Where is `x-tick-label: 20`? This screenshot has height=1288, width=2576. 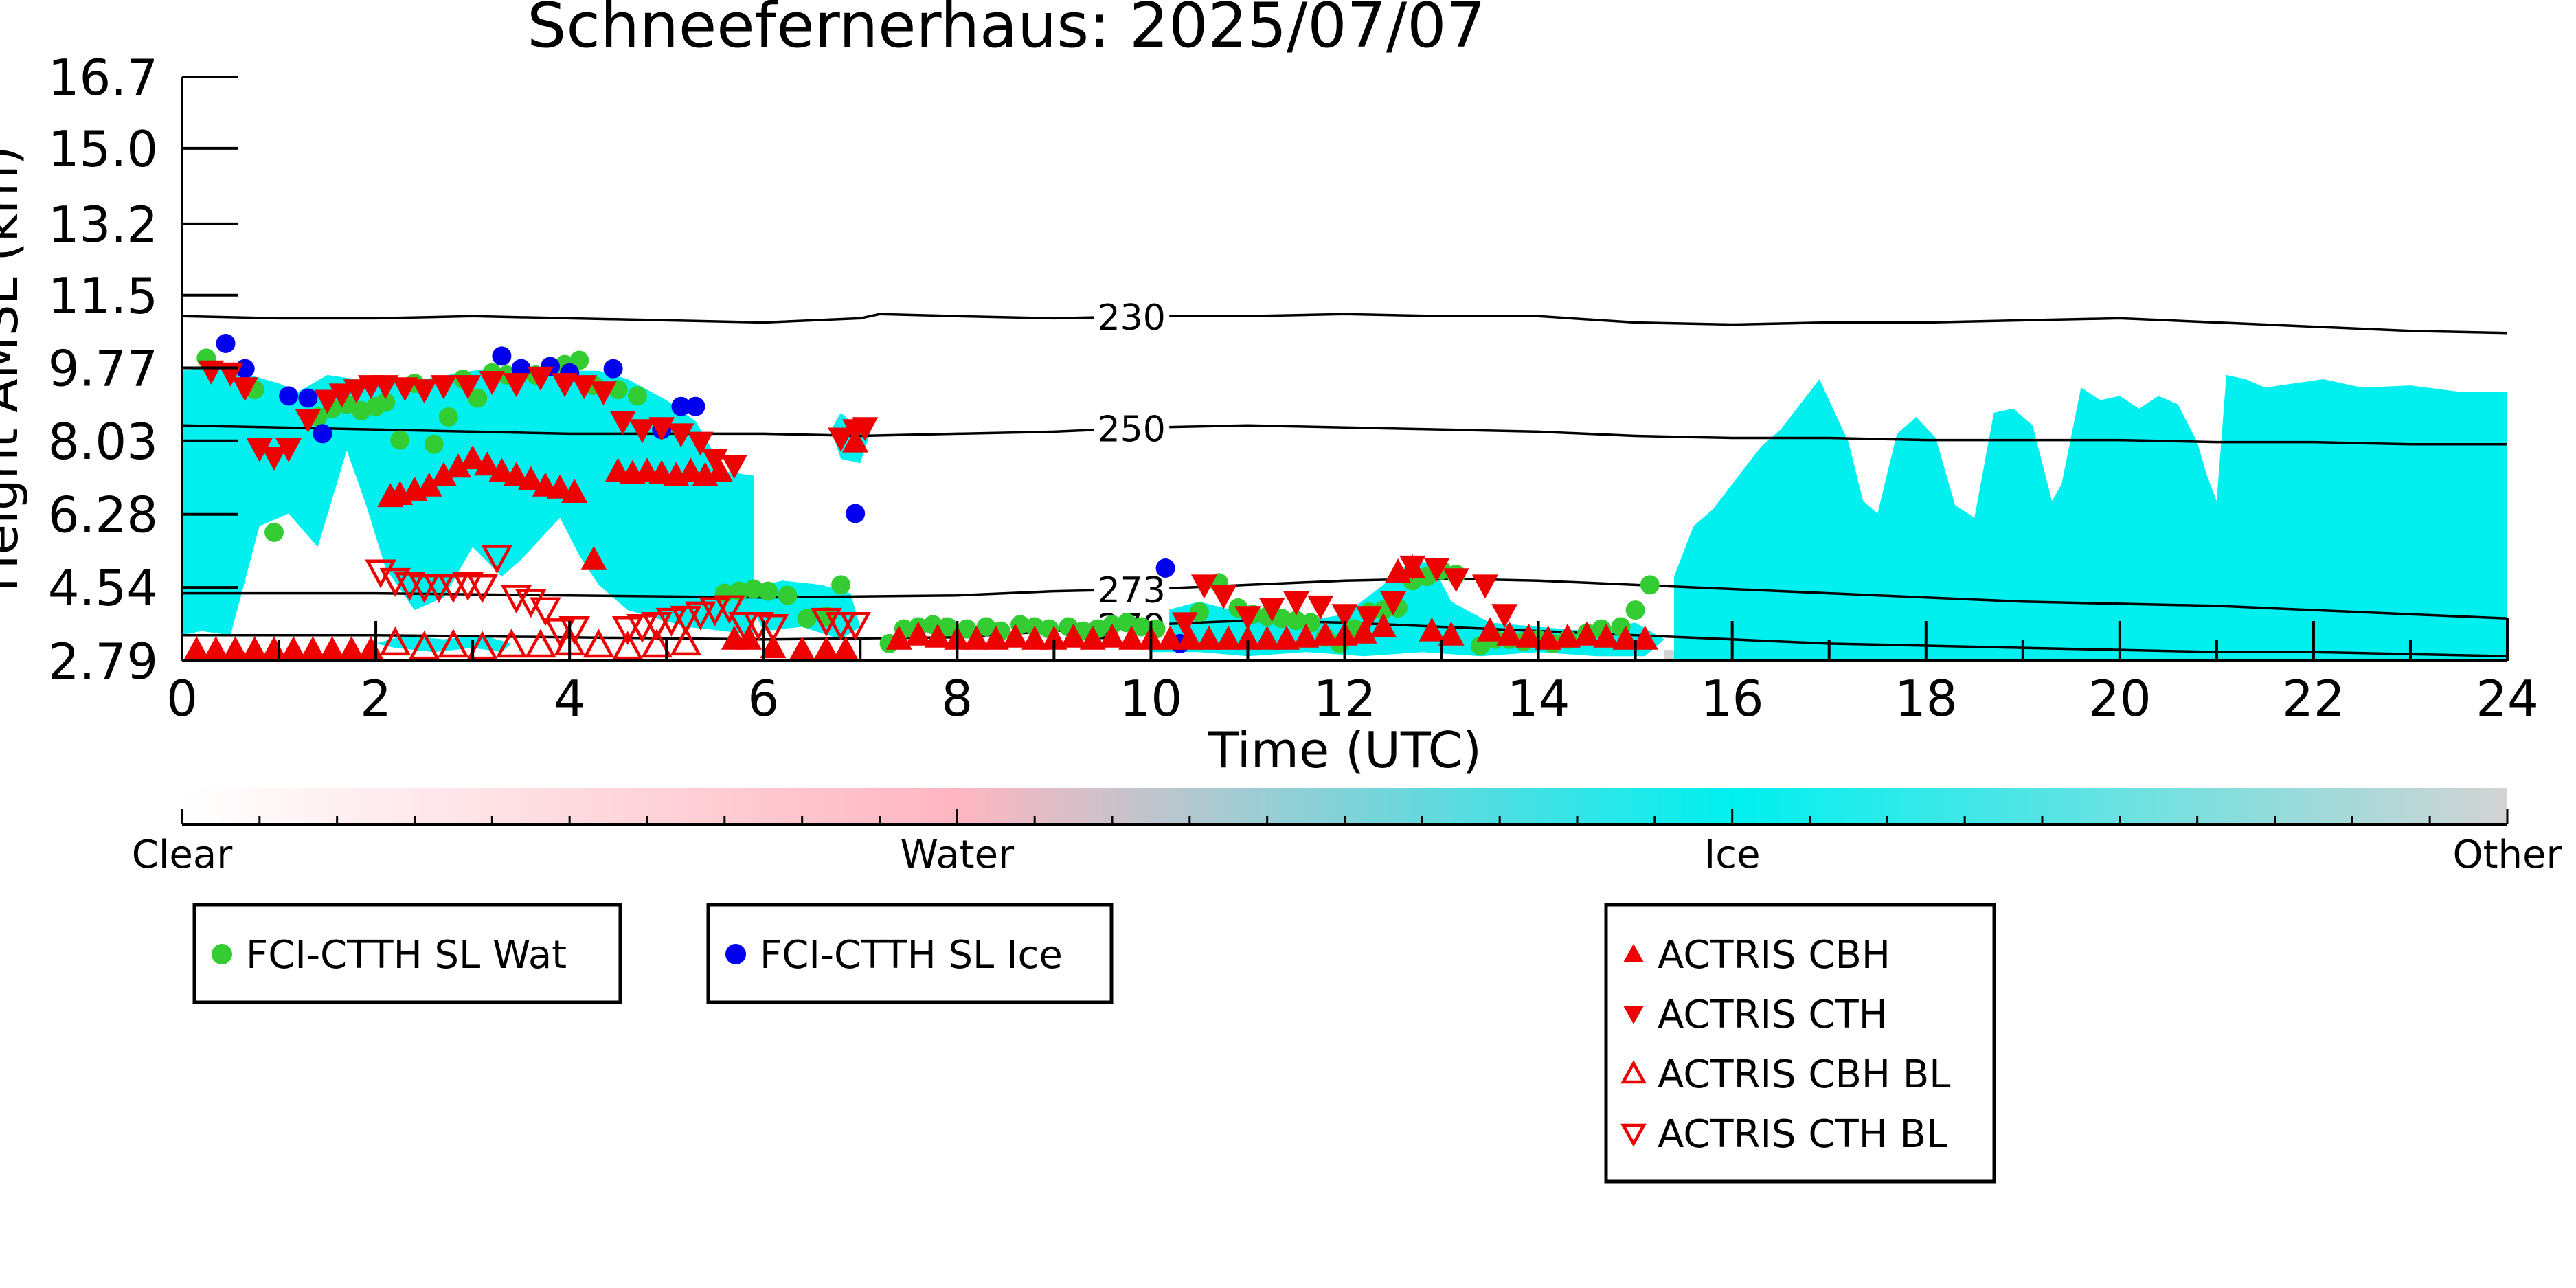
x-tick-label: 20 is located at coordinates (2119, 698).